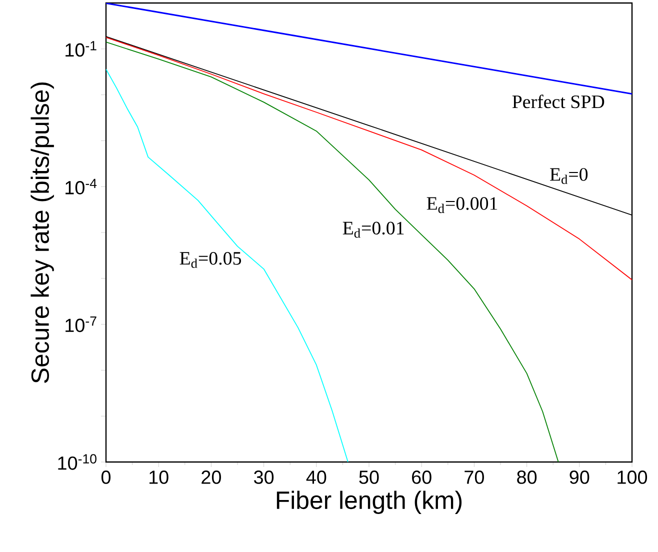 This screenshot has width=658, height=552. What do you see at coordinates (527, 477) in the screenshot?
I see `x-tick-label: 80` at bounding box center [527, 477].